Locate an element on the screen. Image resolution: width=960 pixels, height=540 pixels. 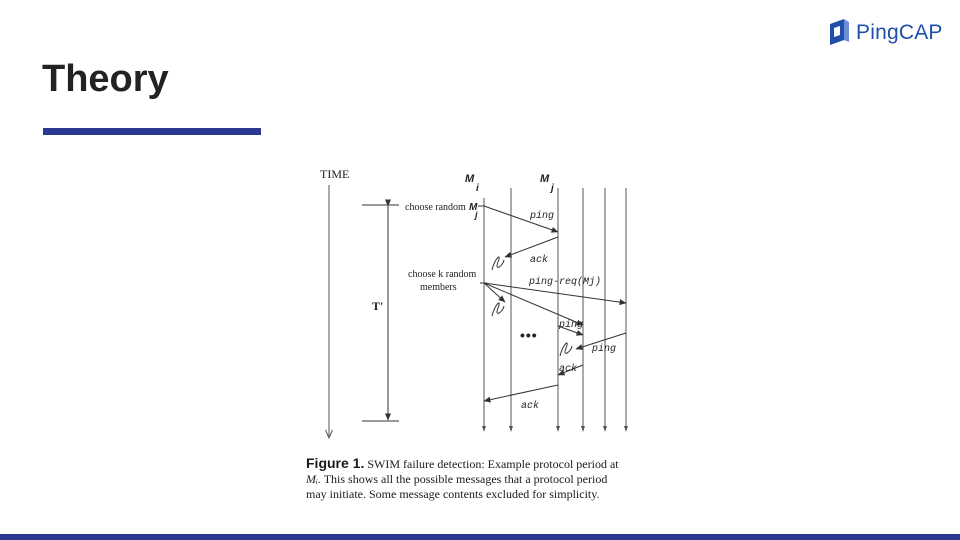
time-axis-arrow is located at coordinates (329, 434).